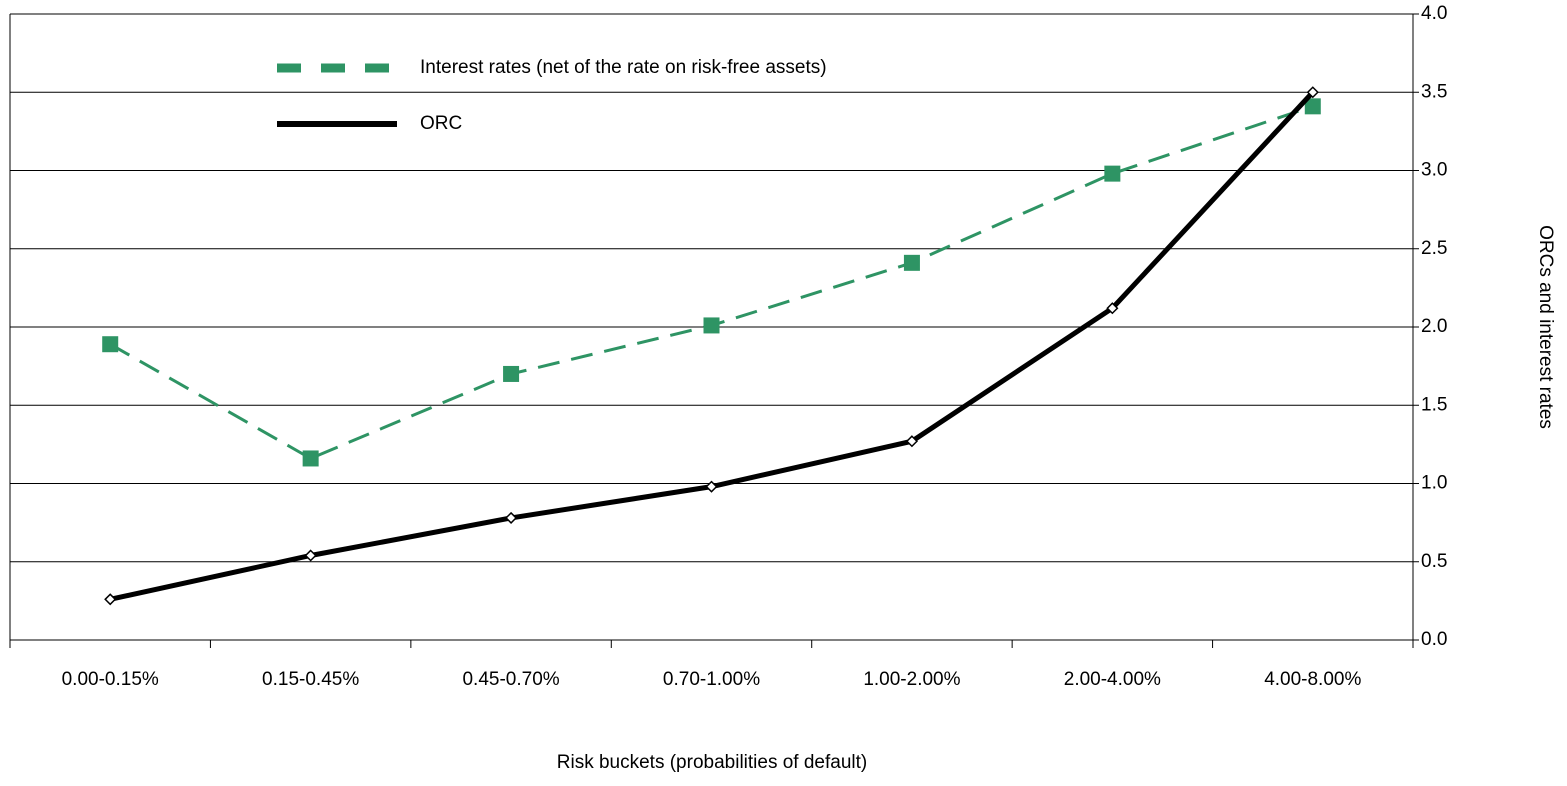 This screenshot has width=1567, height=786. Describe the element at coordinates (1434, 248) in the screenshot. I see `y-tick-label: 2.5` at that location.